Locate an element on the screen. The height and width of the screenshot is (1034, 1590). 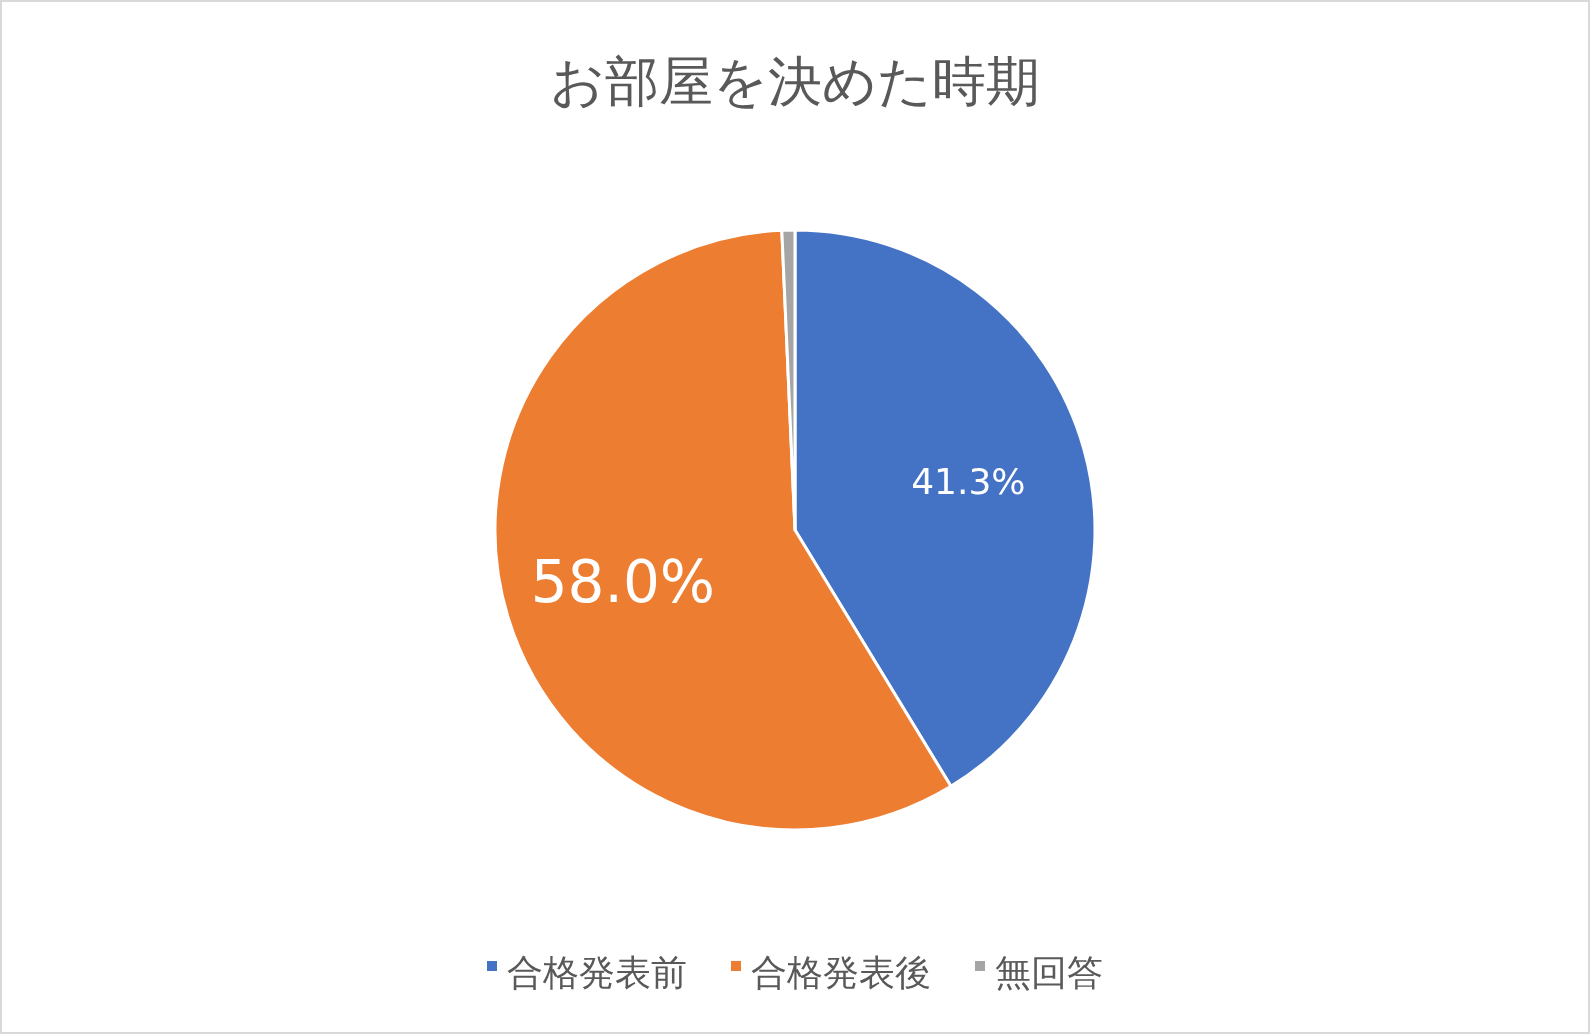
data-label: 58.0% is located at coordinates (622, 582).